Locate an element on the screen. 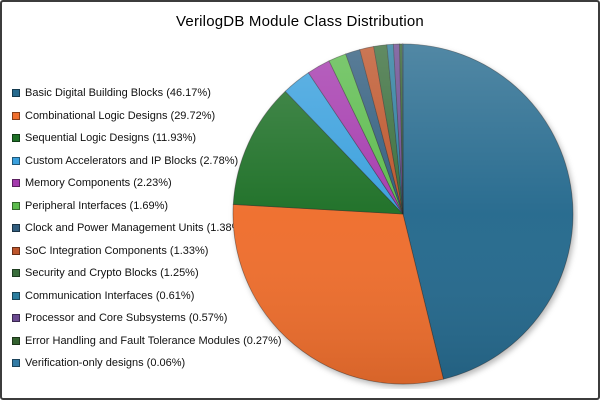 The image size is (600, 400). legend-item: Combinational Logic Designs (29.72%) is located at coordinates (147, 116).